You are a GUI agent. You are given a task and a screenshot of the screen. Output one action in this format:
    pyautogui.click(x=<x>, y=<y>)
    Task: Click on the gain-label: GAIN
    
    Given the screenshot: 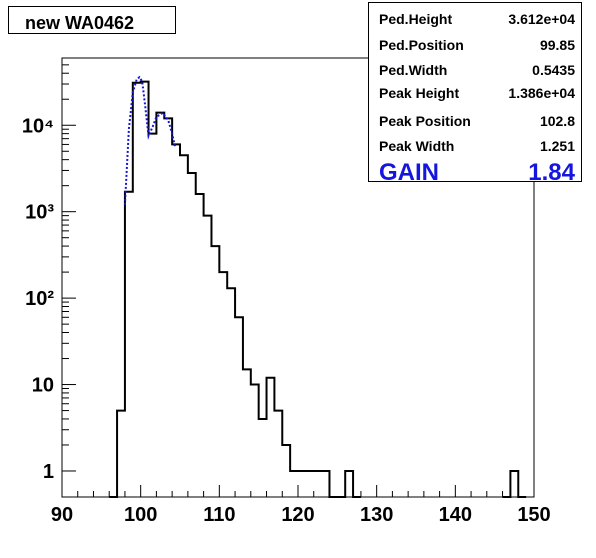 What is the action you would take?
    pyautogui.click(x=409, y=172)
    